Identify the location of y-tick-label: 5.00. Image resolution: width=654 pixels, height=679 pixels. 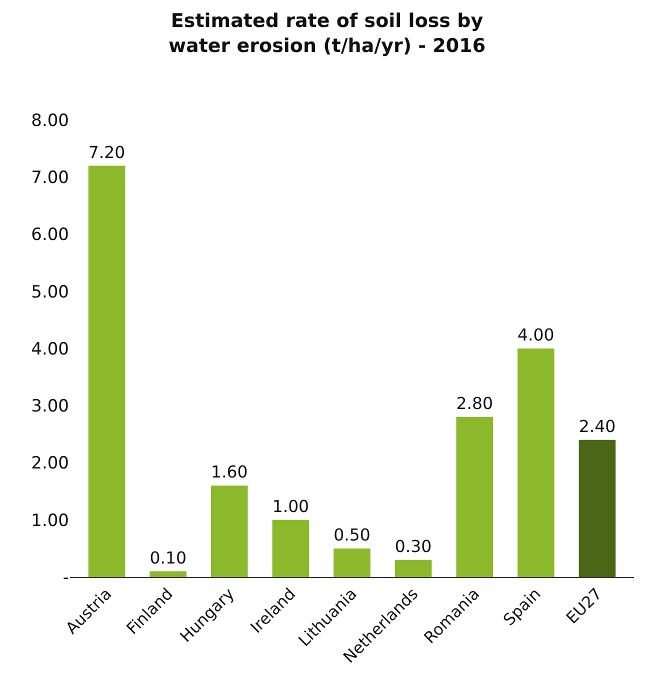
(50, 292).